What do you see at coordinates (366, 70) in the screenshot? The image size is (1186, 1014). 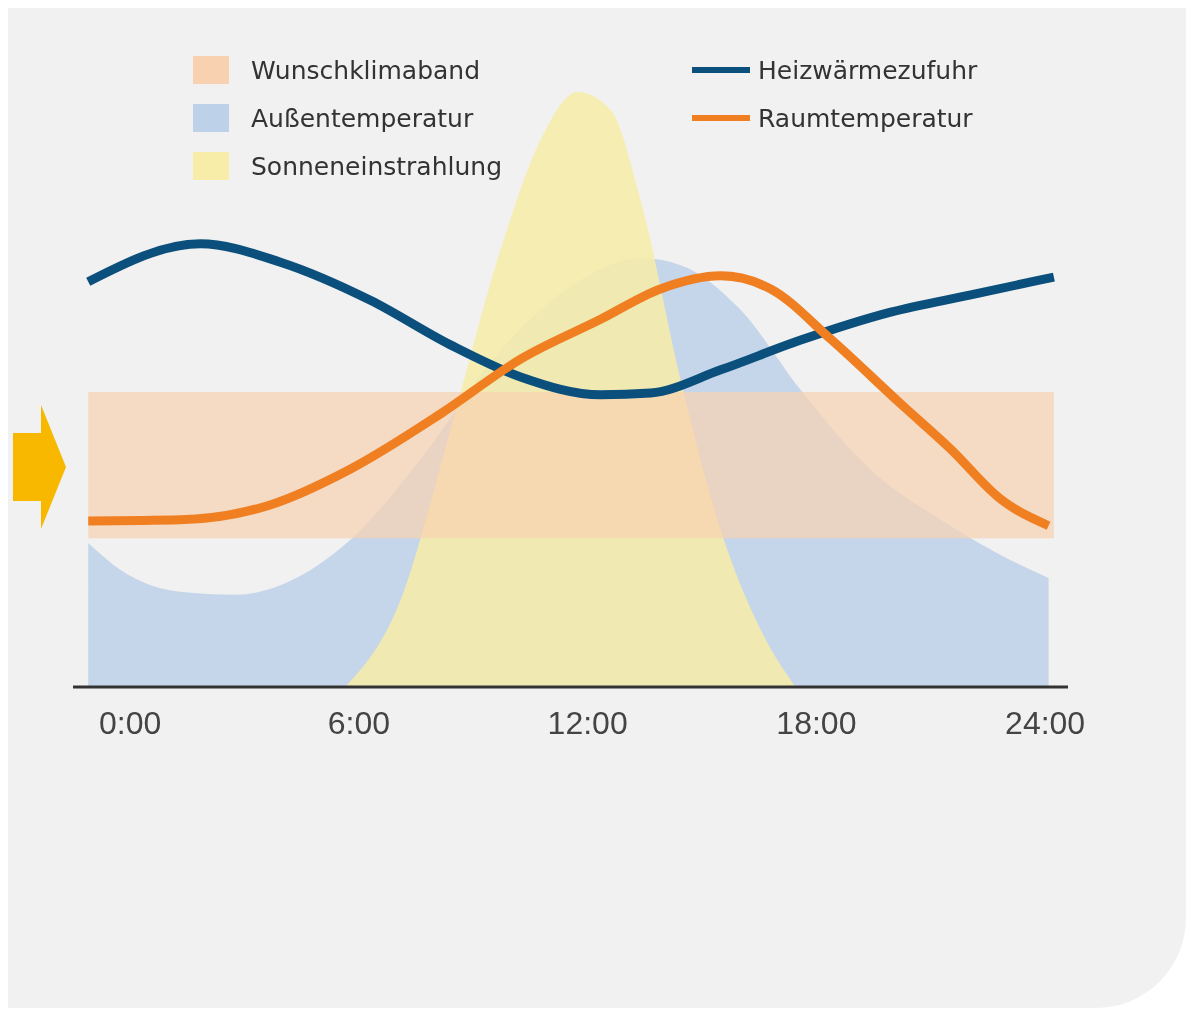 I see `legend-label: Wunschklimaband` at bounding box center [366, 70].